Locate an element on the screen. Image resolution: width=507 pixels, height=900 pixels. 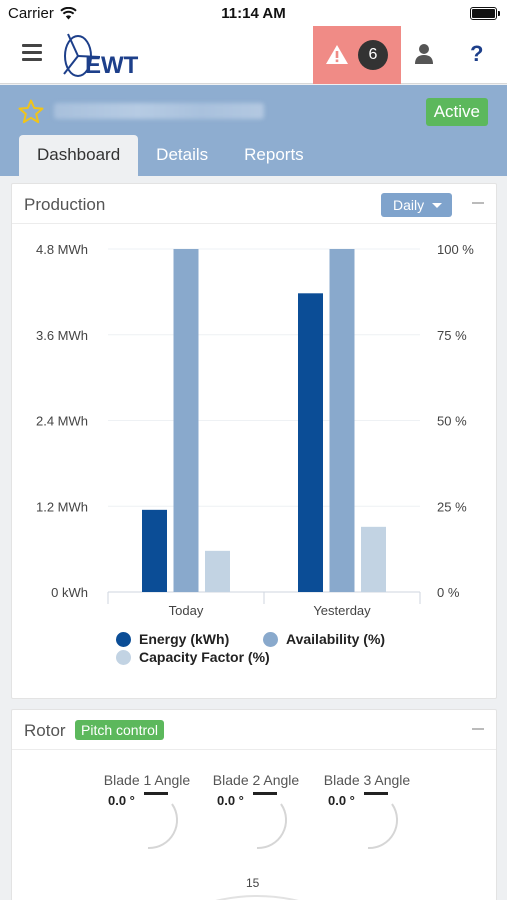
logo-text: EWT is located at coordinates (112, 65).